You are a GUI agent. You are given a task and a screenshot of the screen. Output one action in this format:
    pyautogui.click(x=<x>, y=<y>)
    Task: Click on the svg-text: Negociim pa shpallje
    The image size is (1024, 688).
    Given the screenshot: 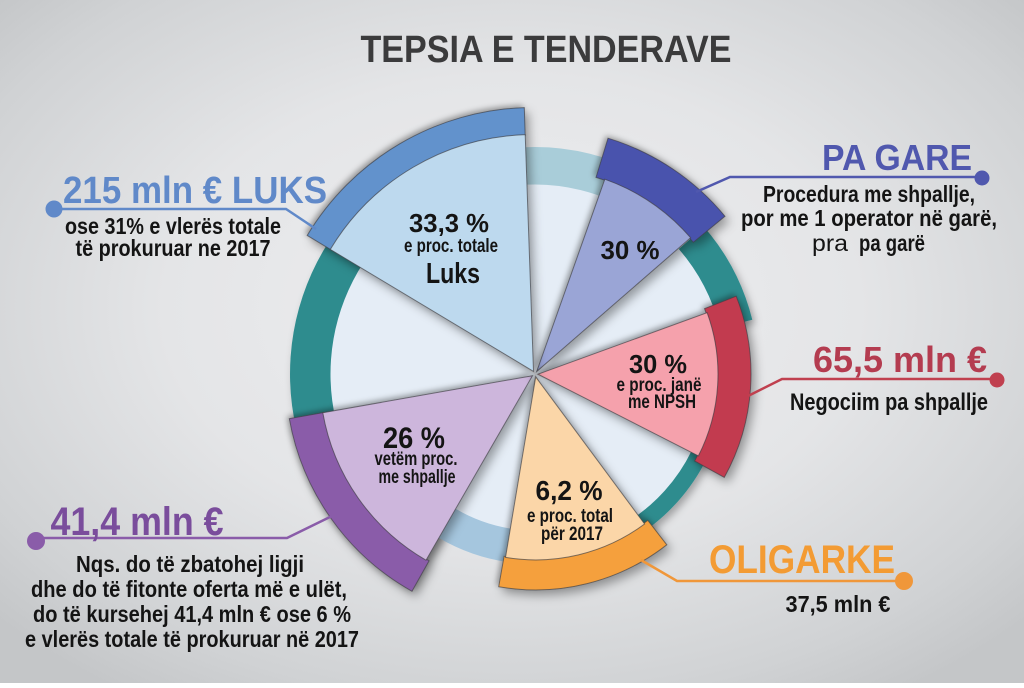 What is the action you would take?
    pyautogui.click(x=889, y=402)
    